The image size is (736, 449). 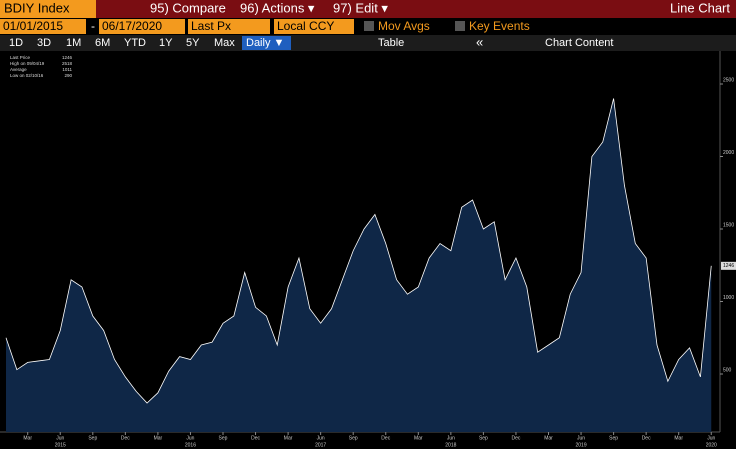 I want to click on option: Key Events, so click(x=499, y=26).